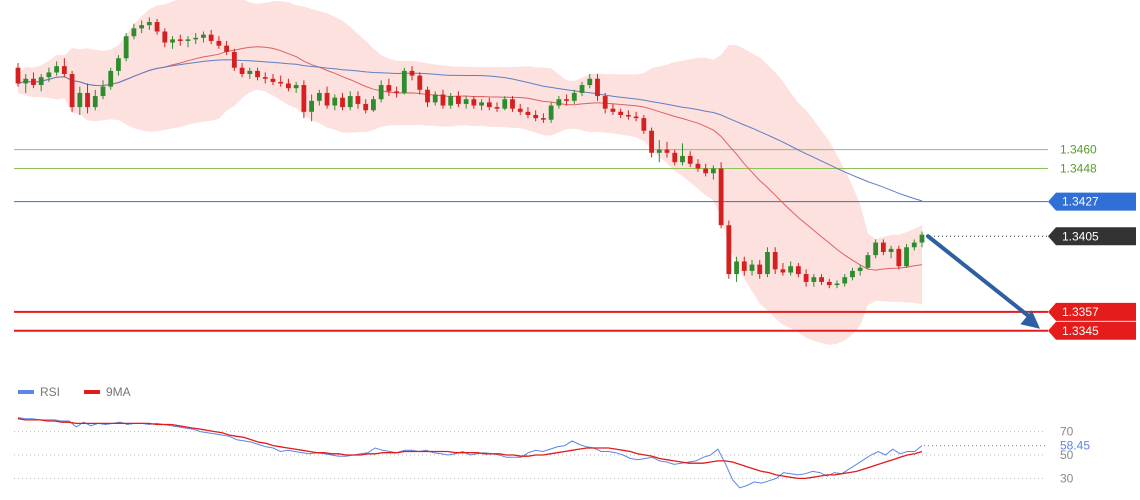 Image resolution: width=1140 pixels, height=500 pixels. I want to click on level-value: 1.3427, so click(1080, 202).